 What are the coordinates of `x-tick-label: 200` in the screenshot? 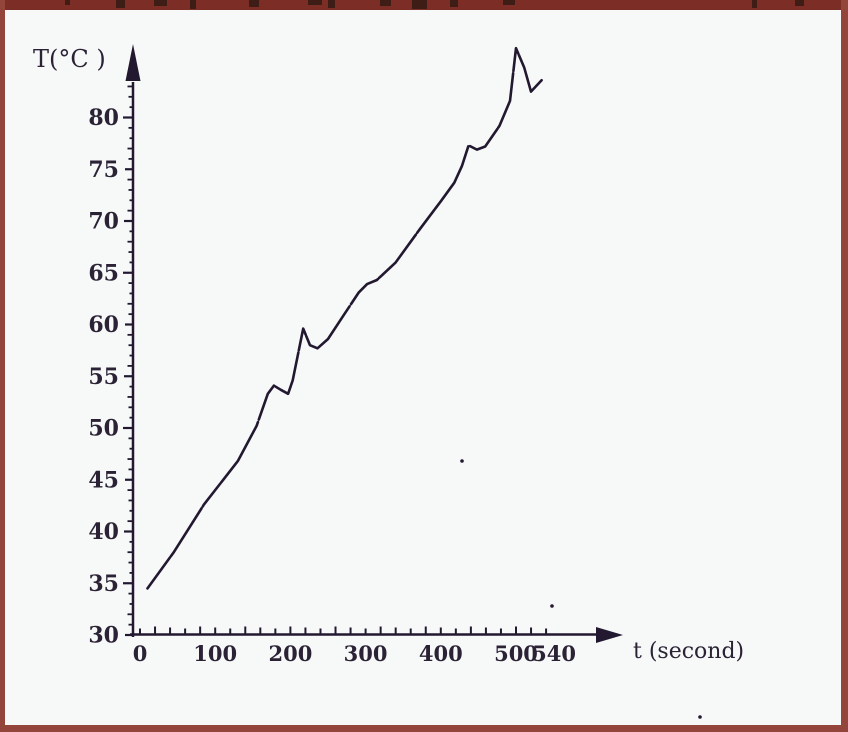 It's located at (290, 653).